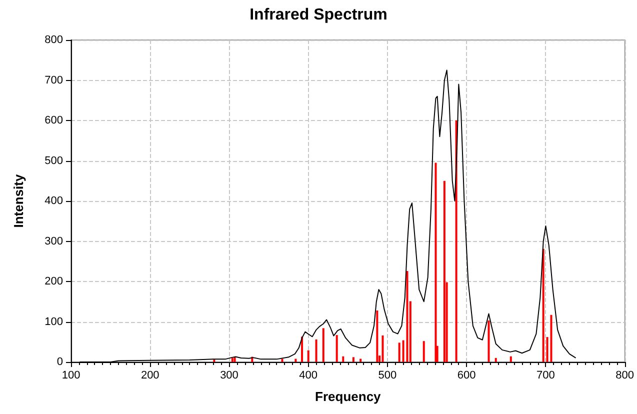 The image size is (637, 414). What do you see at coordinates (150, 376) in the screenshot?
I see `x-tick-label: 200` at bounding box center [150, 376].